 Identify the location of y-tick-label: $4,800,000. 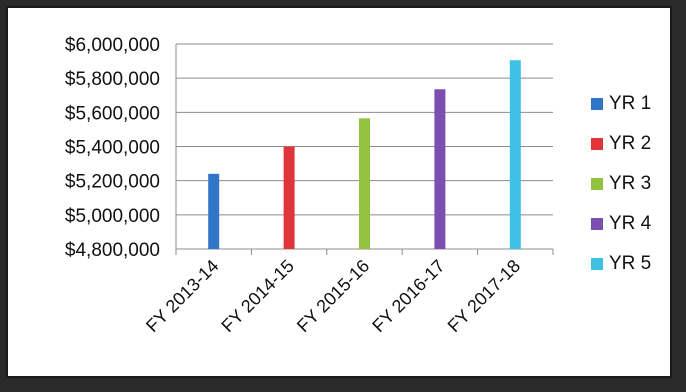
(112, 250).